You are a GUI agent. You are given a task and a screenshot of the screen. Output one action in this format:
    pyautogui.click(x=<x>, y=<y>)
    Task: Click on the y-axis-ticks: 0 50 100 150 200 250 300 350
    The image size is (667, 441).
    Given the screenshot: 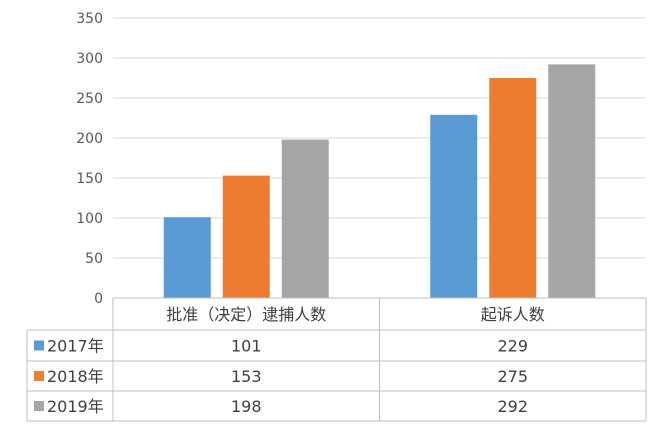 What is the action you would take?
    pyautogui.click(x=89, y=159)
    